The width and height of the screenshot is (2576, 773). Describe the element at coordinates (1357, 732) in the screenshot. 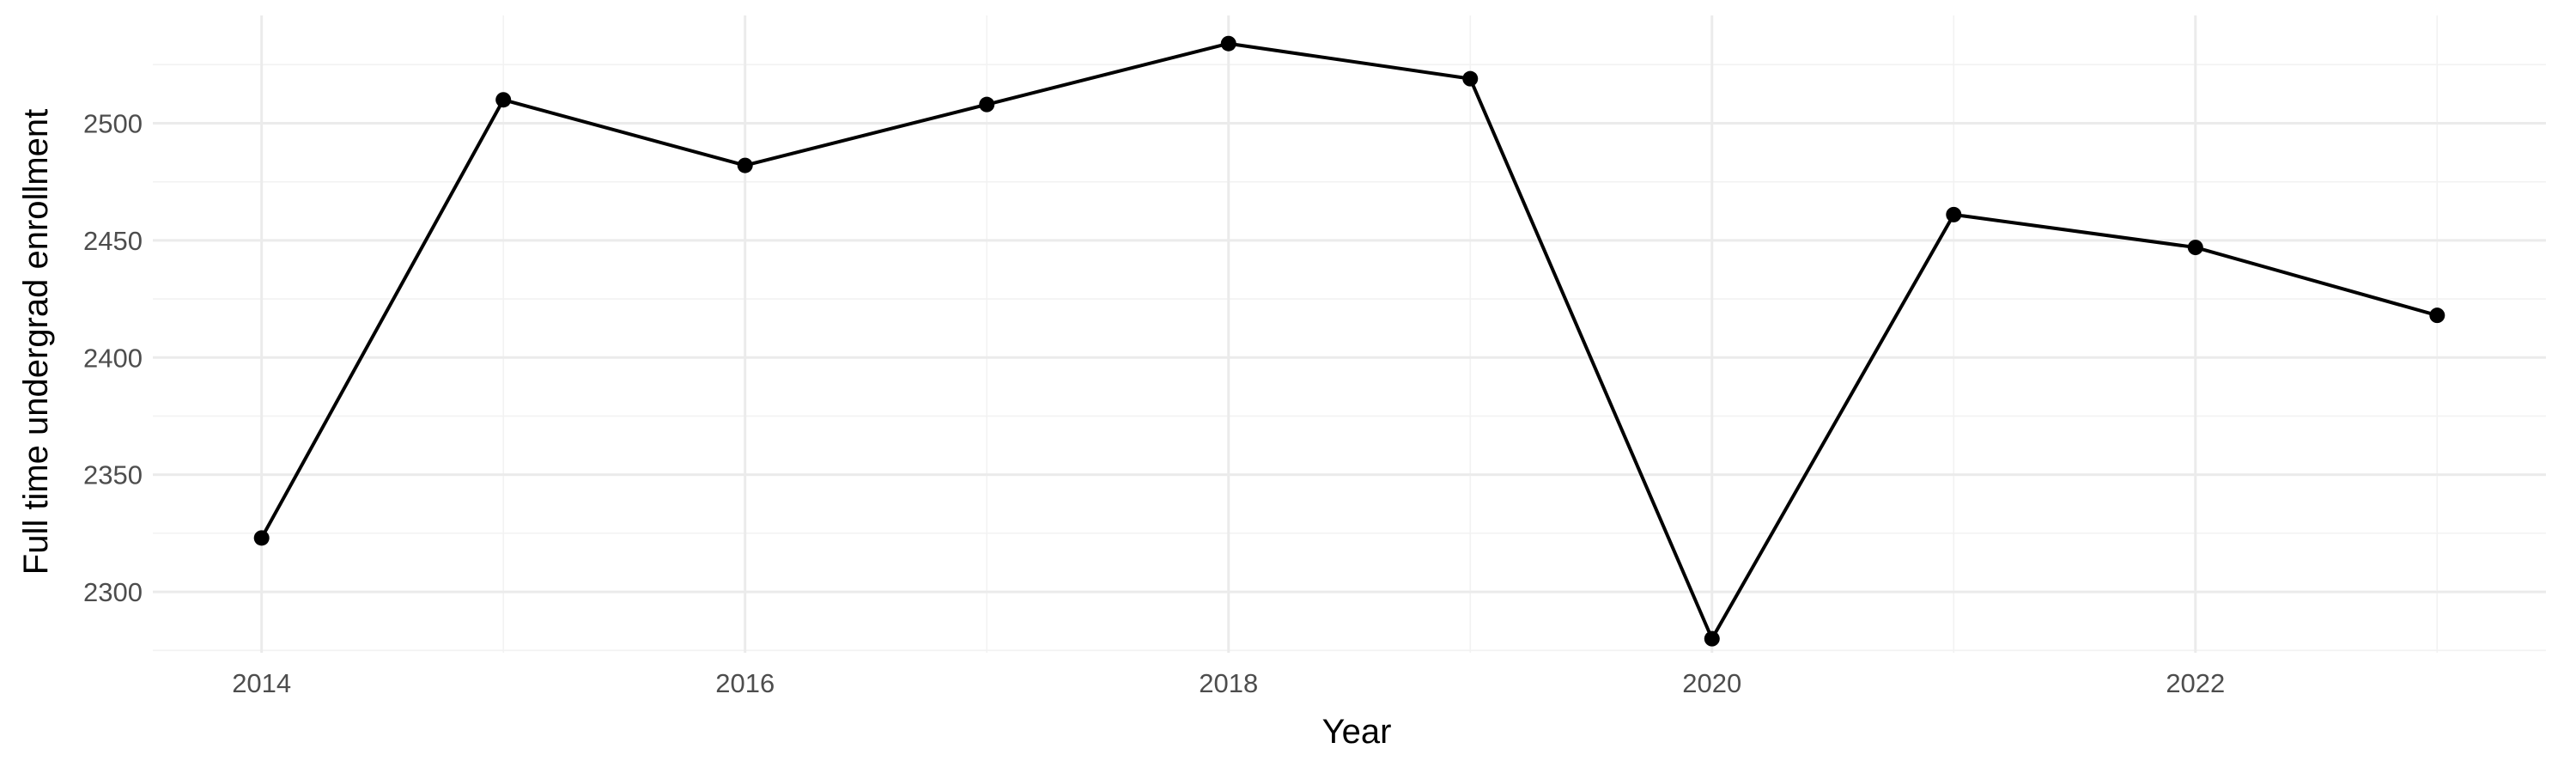

I see `x-axis-title: Year` at that location.